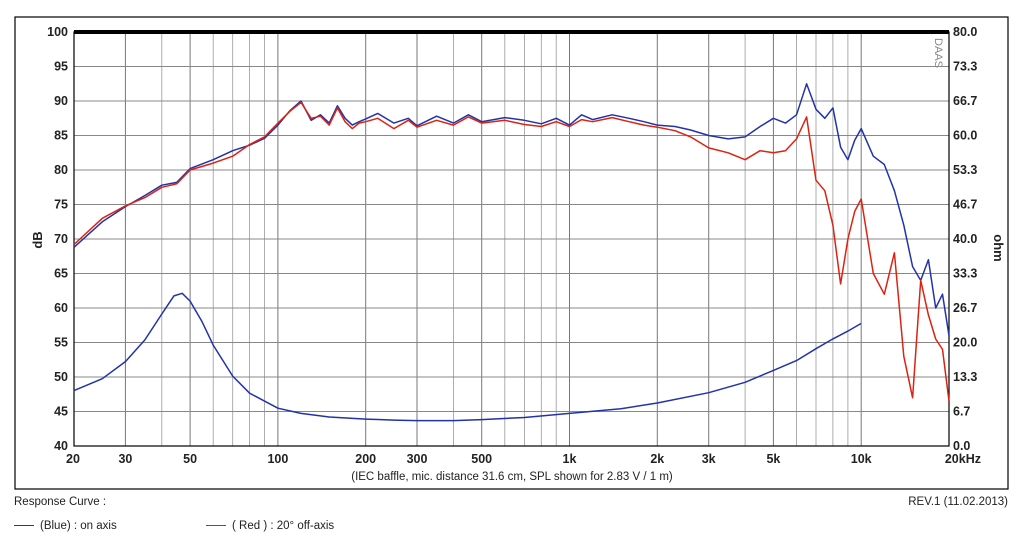 This screenshot has width=1024, height=543. I want to click on y-right-tick-label: 53.3, so click(965, 170).